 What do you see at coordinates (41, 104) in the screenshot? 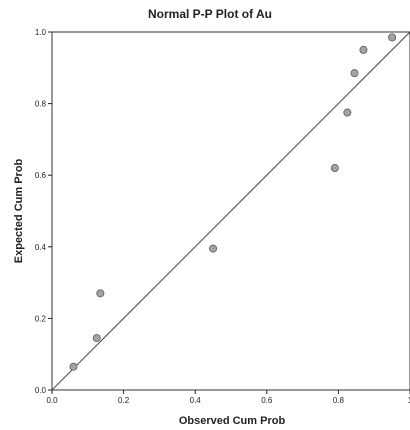
I see `y-tick-label: 0.8` at bounding box center [41, 104].